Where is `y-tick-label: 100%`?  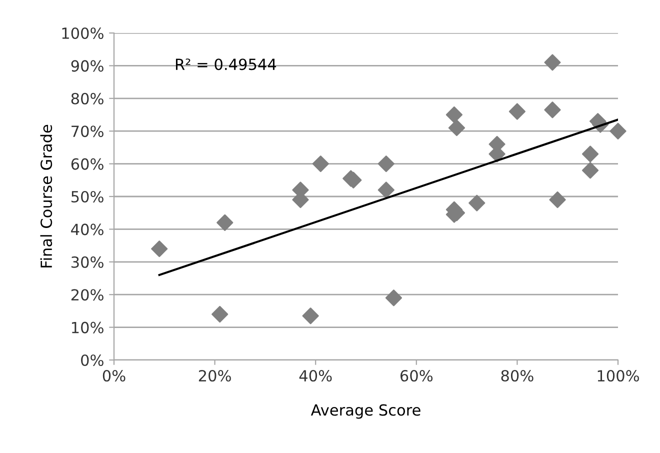 y-tick-label: 100% is located at coordinates (83, 33).